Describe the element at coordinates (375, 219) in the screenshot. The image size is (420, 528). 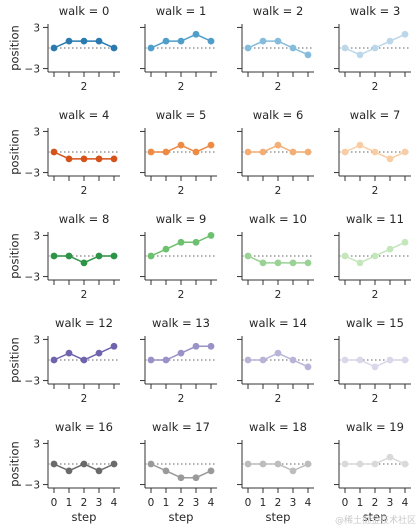
I see `panel-title-walk-11: walk = 11` at that location.